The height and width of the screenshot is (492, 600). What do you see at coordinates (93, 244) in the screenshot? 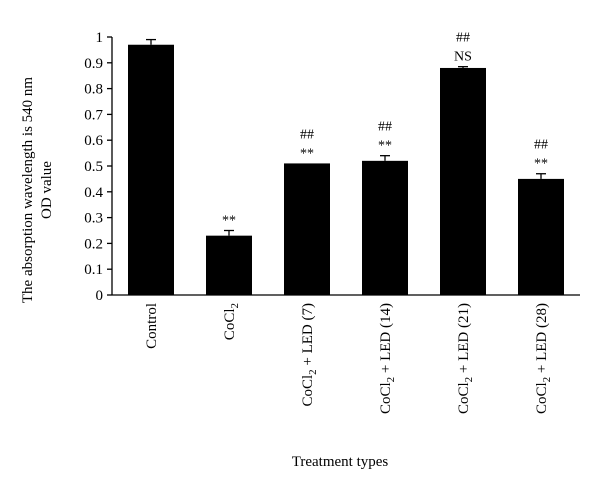
I see `y-tick-label: 0.2` at bounding box center [93, 244].